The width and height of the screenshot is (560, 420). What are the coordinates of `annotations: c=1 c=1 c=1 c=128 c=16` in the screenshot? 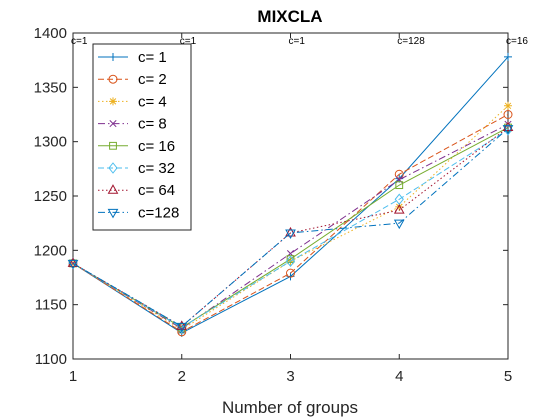 It's located at (299, 41).